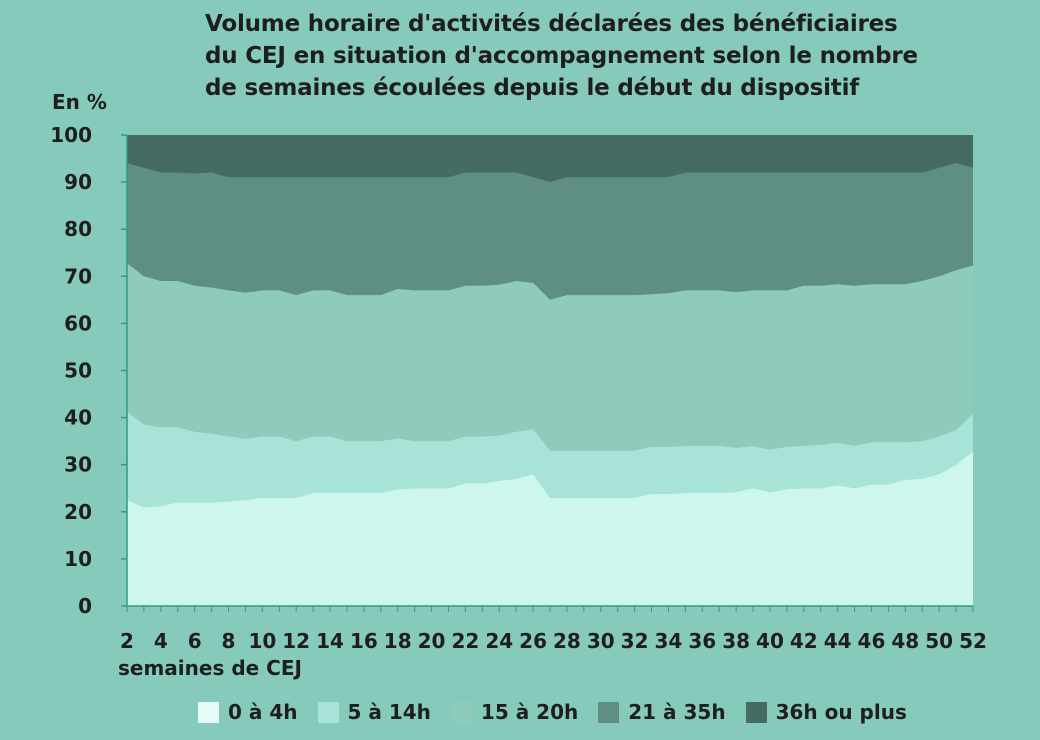  Describe the element at coordinates (432, 641) in the screenshot. I see `x-tick-label: 20` at that location.